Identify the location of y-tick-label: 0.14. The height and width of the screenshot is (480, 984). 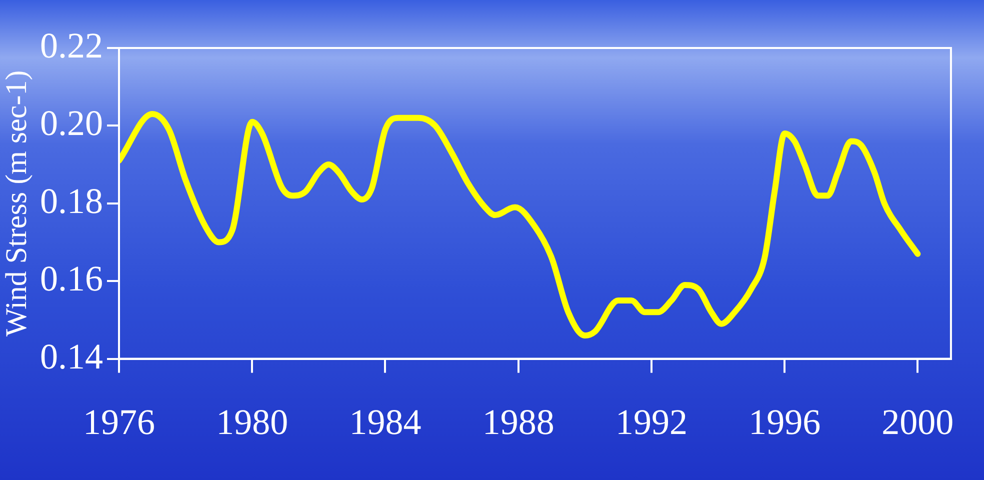
(71, 356).